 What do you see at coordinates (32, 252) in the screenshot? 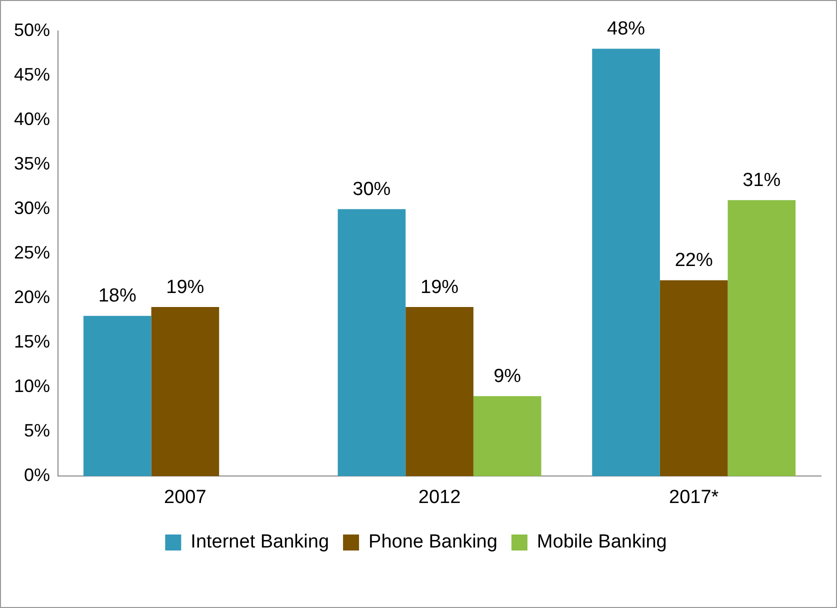
I see `y-tick-label: 25%` at bounding box center [32, 252].